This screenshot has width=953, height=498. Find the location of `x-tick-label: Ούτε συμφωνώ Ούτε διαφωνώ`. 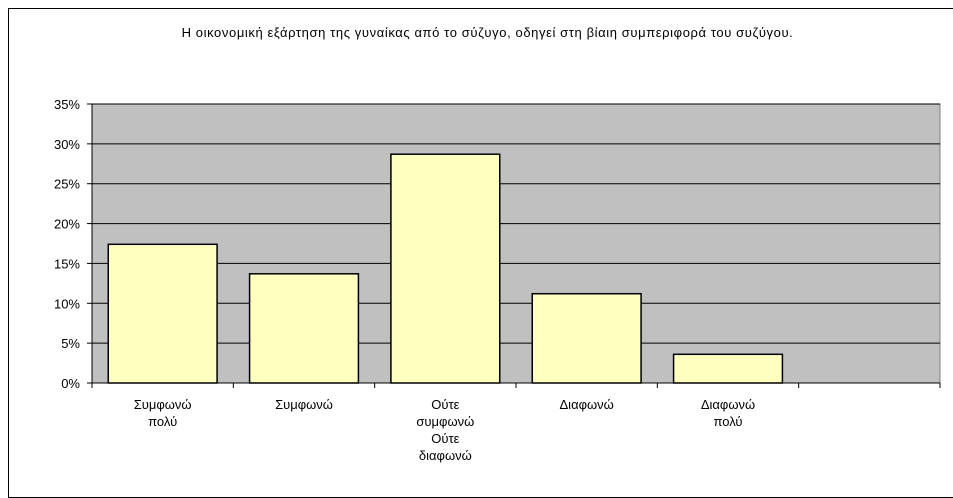

x-tick-label: Ούτε συμφωνώ Ούτε διαφωνώ is located at coordinates (445, 430).